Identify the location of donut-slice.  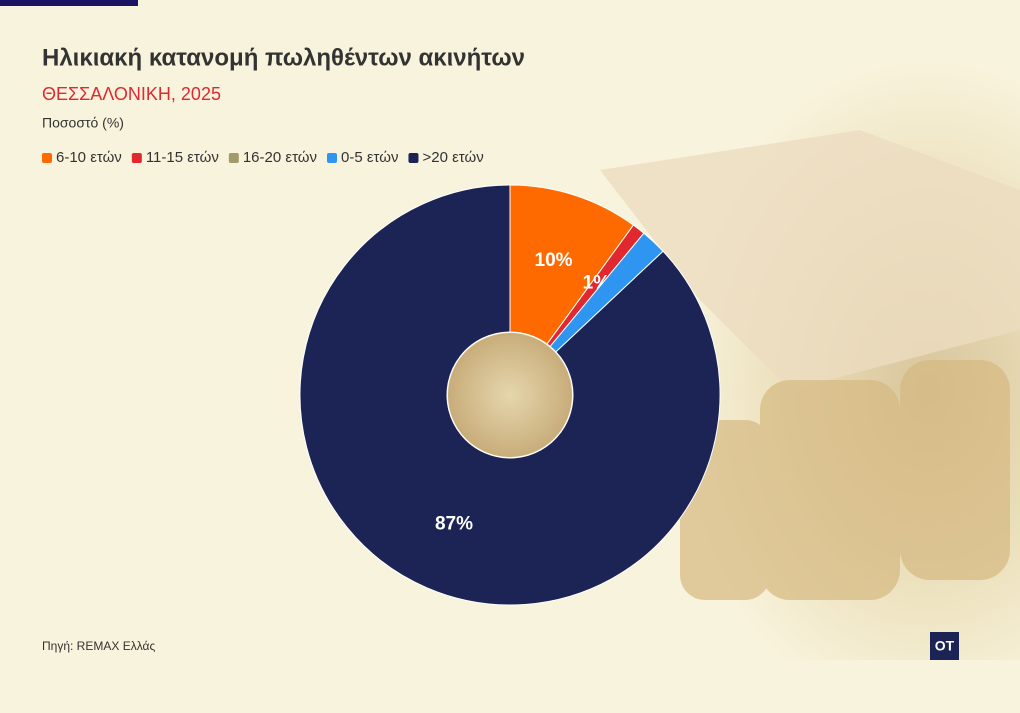
(572, 264).